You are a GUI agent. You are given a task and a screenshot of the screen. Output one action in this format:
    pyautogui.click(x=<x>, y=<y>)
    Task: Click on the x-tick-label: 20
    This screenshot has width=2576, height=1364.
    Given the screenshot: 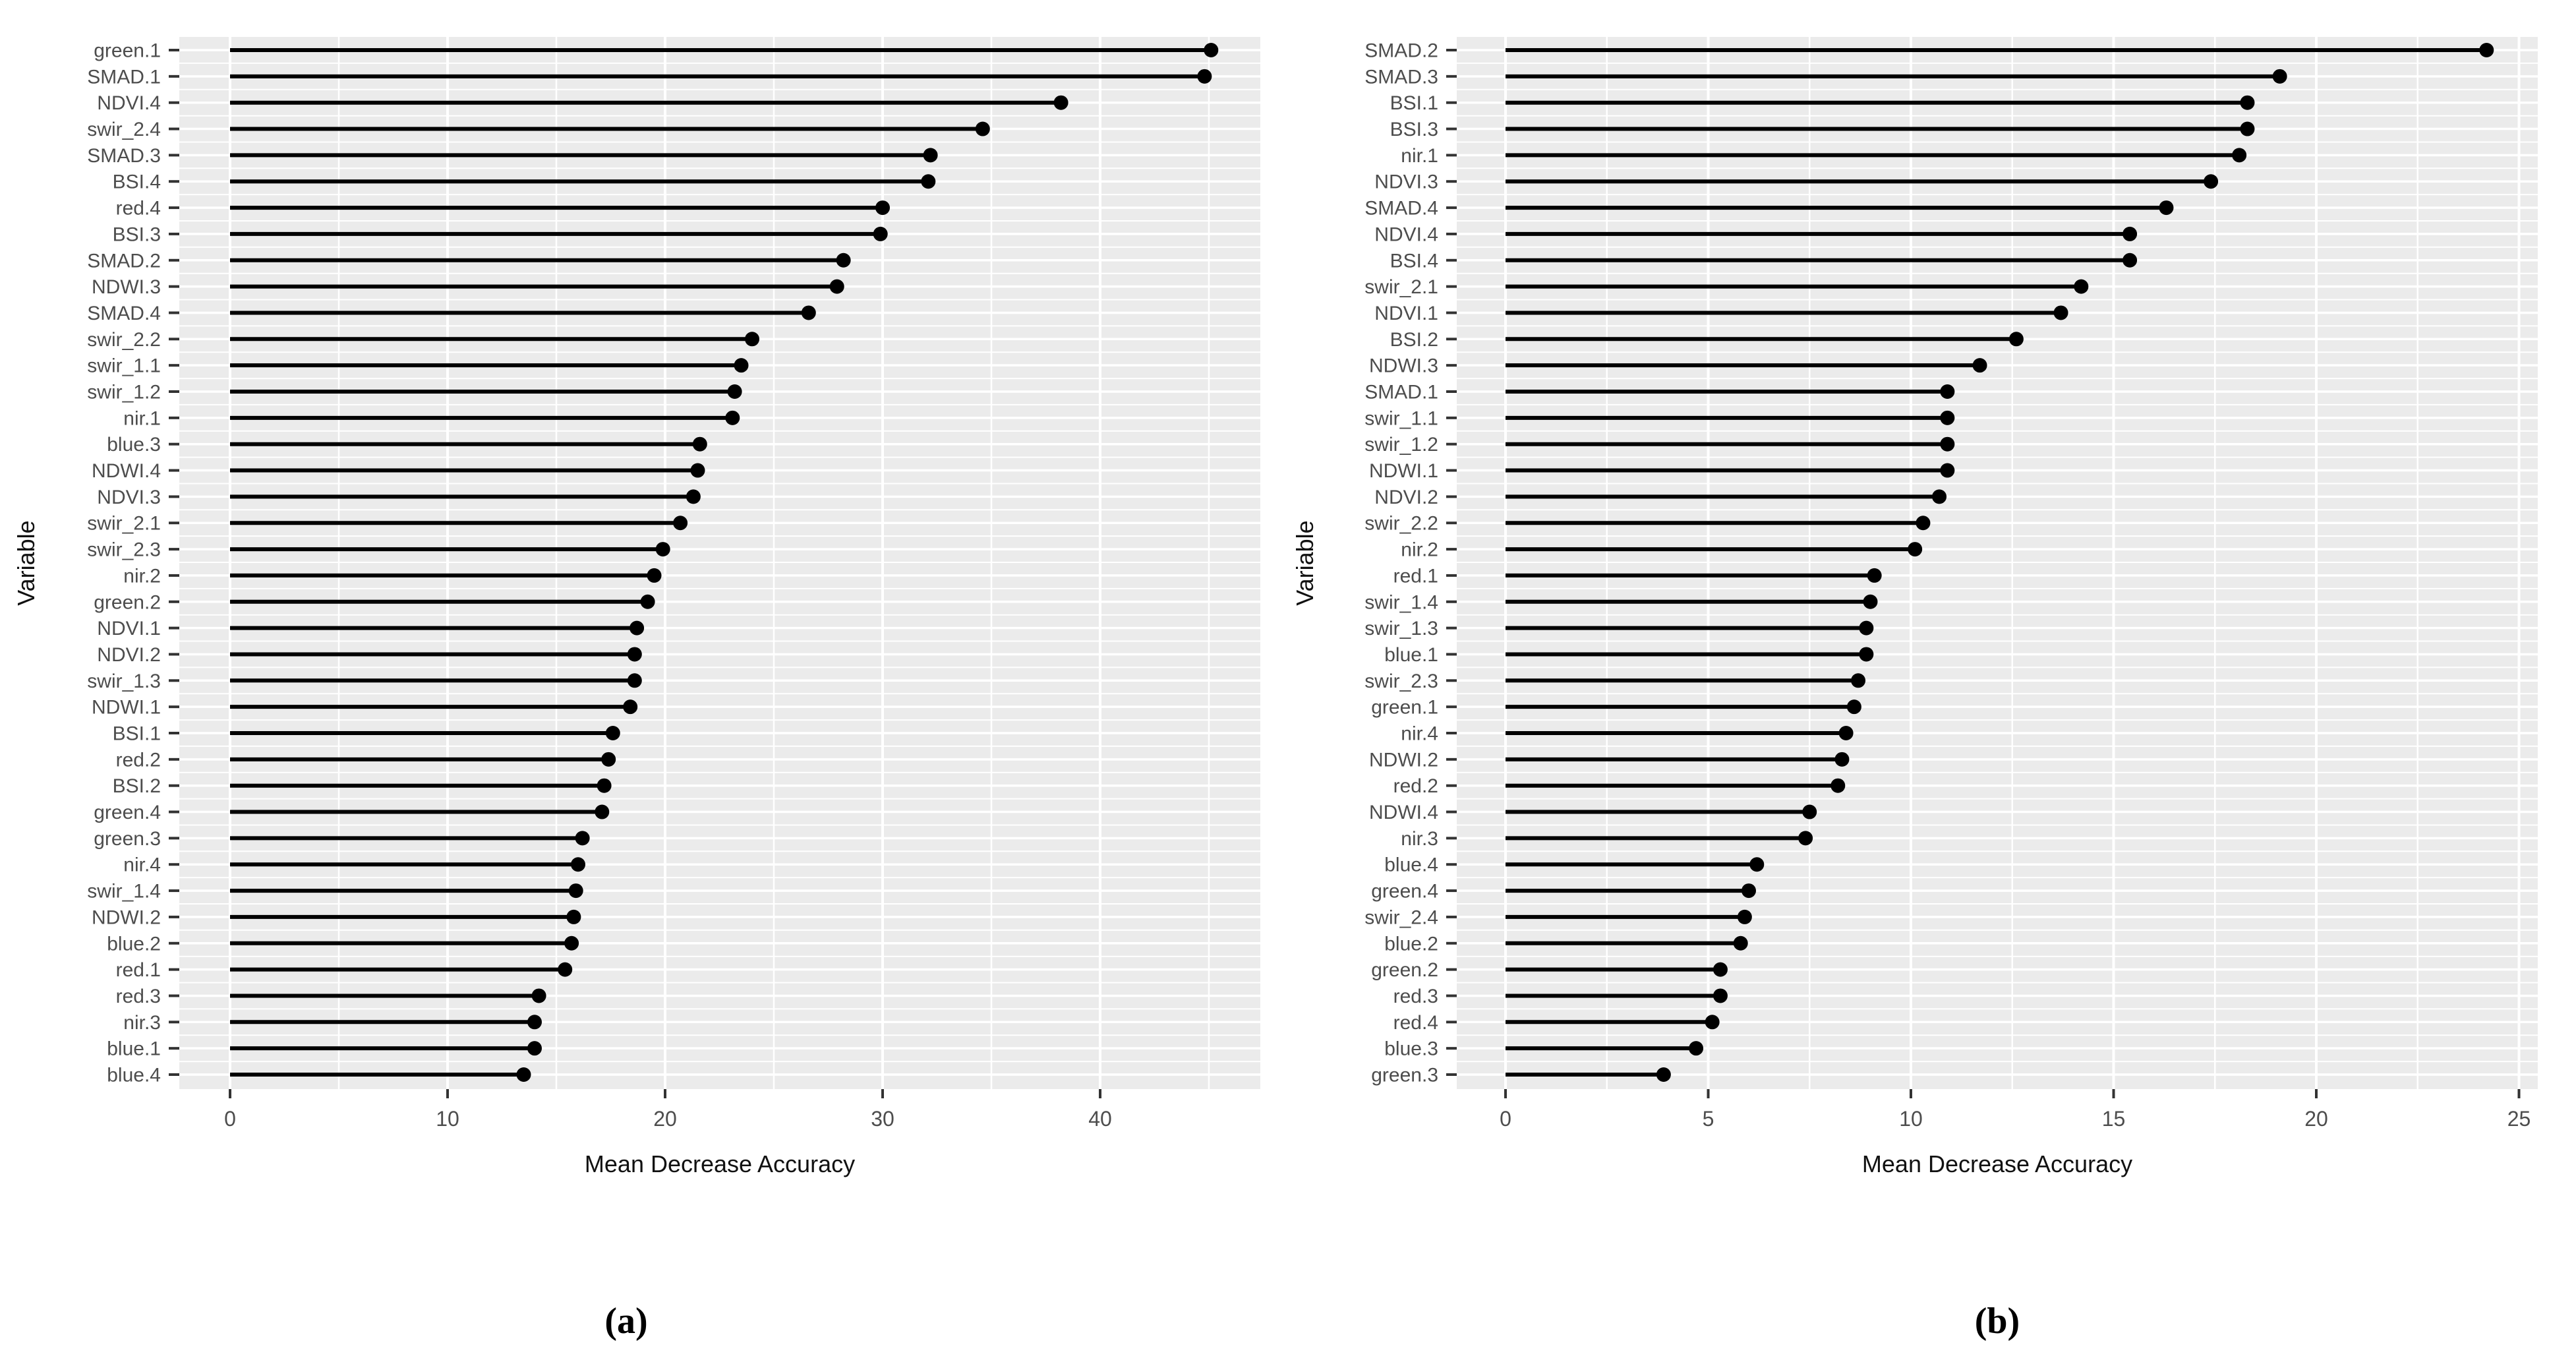 What is the action you would take?
    pyautogui.click(x=2316, y=1119)
    